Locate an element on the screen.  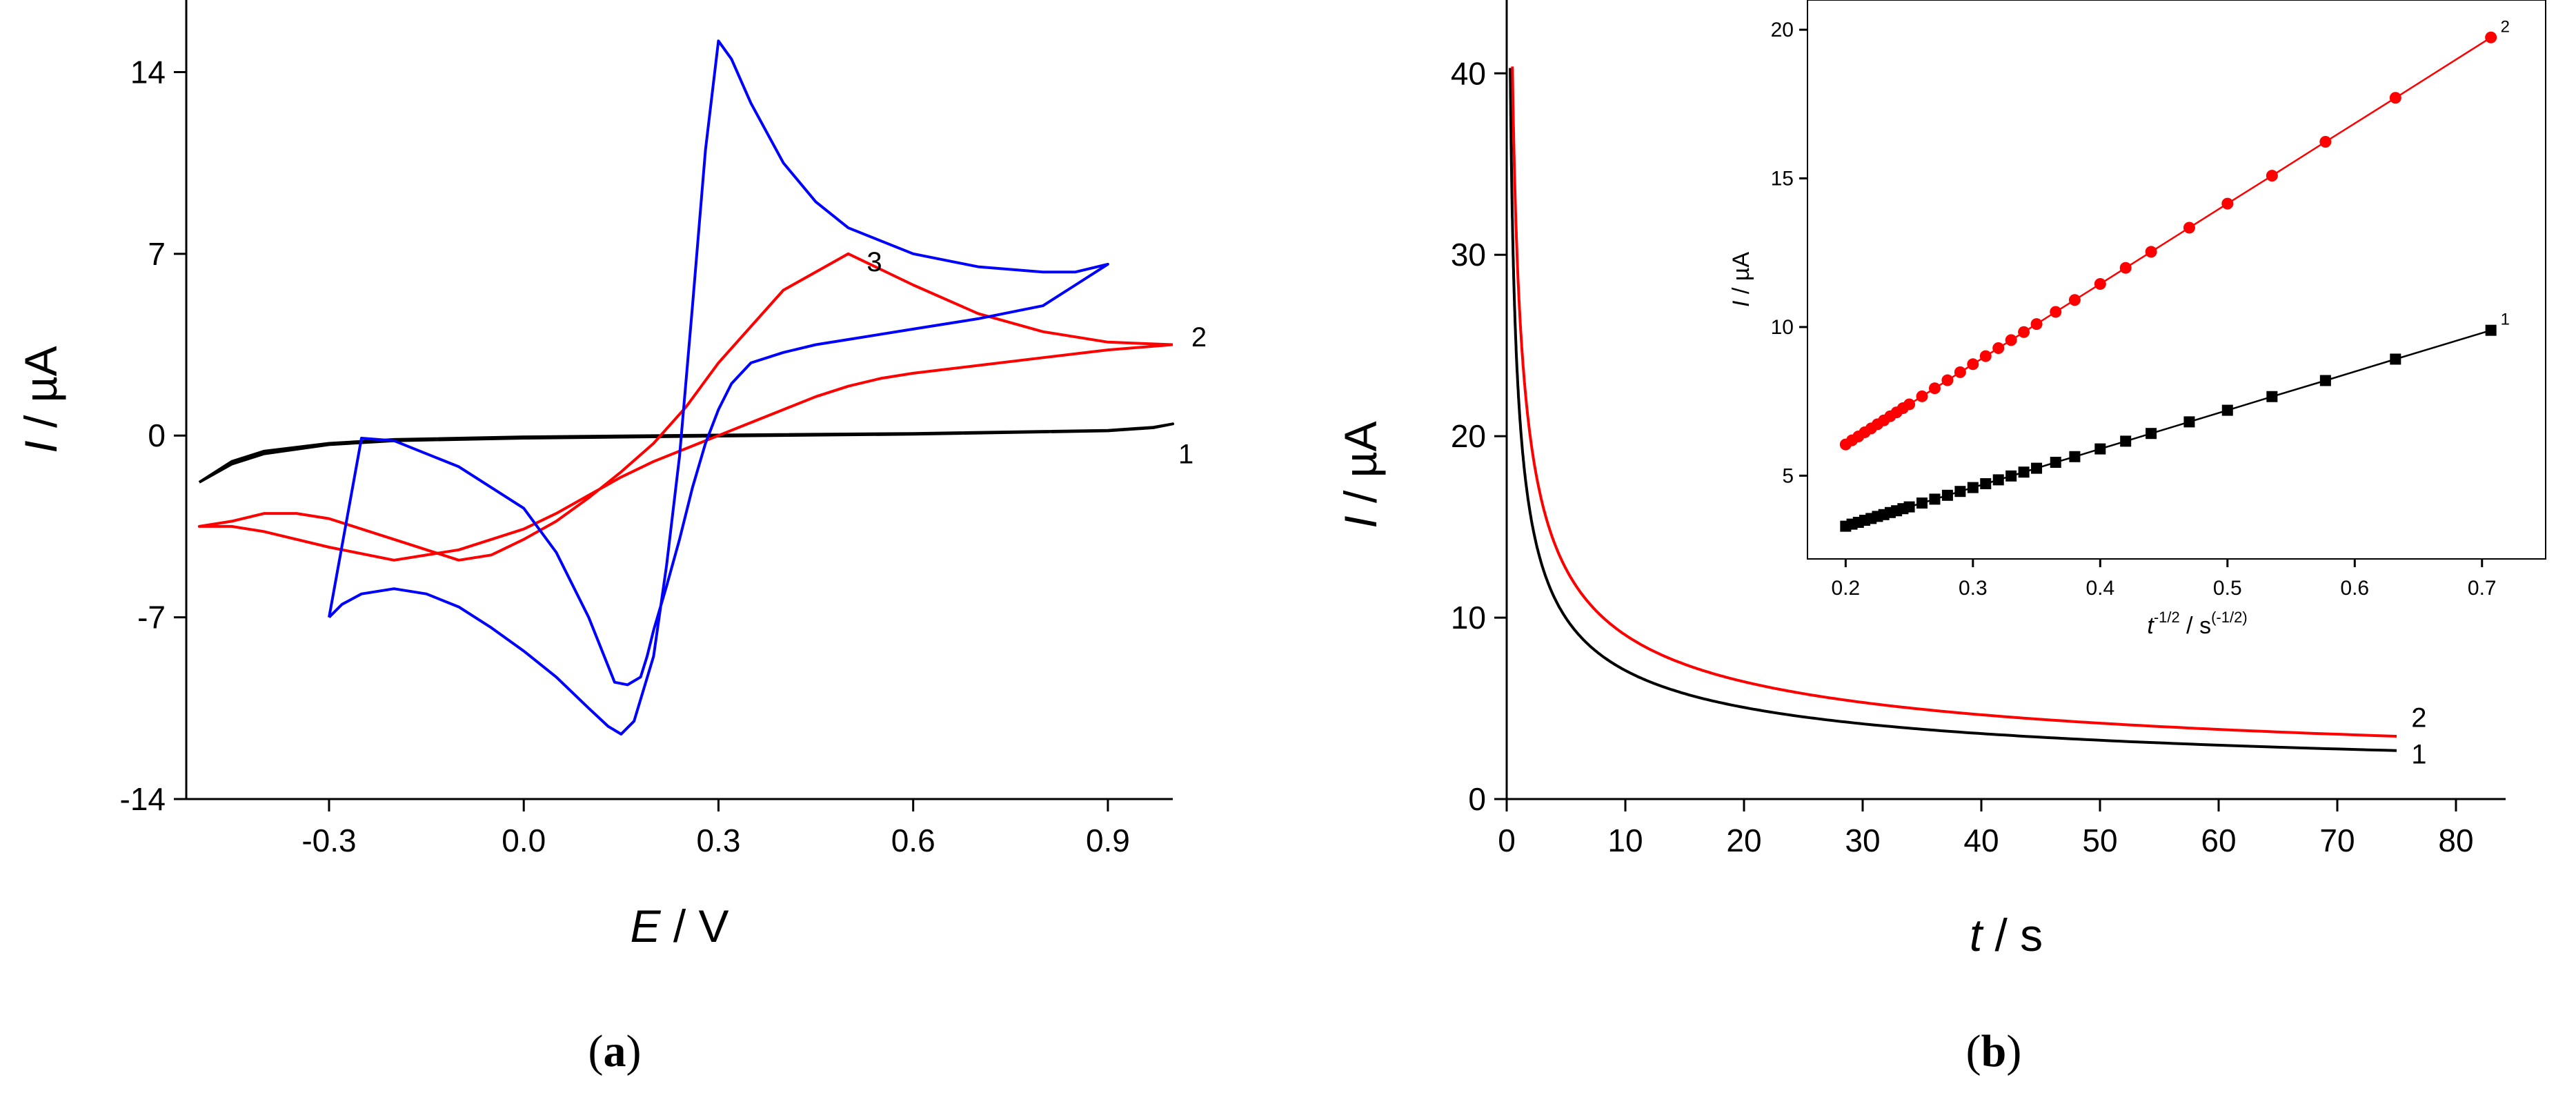
panel-a-series-1-label: 1 is located at coordinates (1185, 455).